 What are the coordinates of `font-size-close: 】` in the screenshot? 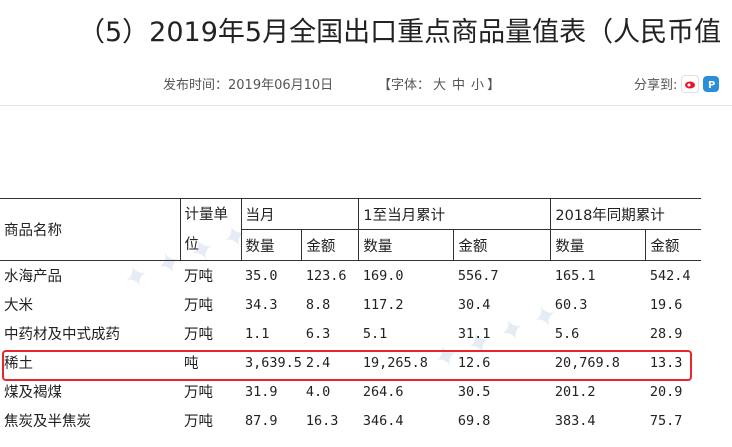 It's located at (494, 85).